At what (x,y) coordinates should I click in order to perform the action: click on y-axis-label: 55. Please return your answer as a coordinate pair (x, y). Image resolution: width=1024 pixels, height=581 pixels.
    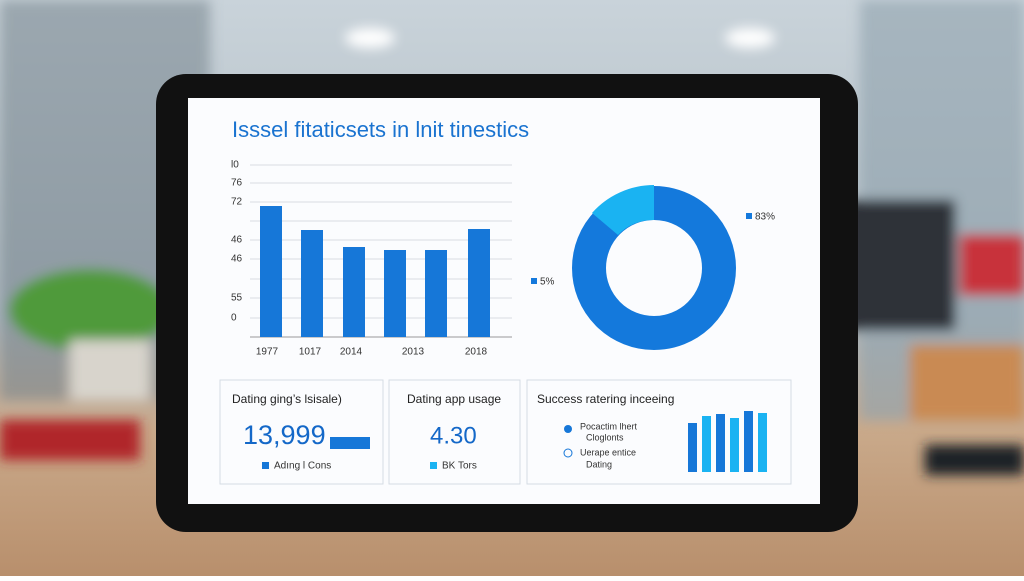
    Looking at the image, I should click on (237, 298).